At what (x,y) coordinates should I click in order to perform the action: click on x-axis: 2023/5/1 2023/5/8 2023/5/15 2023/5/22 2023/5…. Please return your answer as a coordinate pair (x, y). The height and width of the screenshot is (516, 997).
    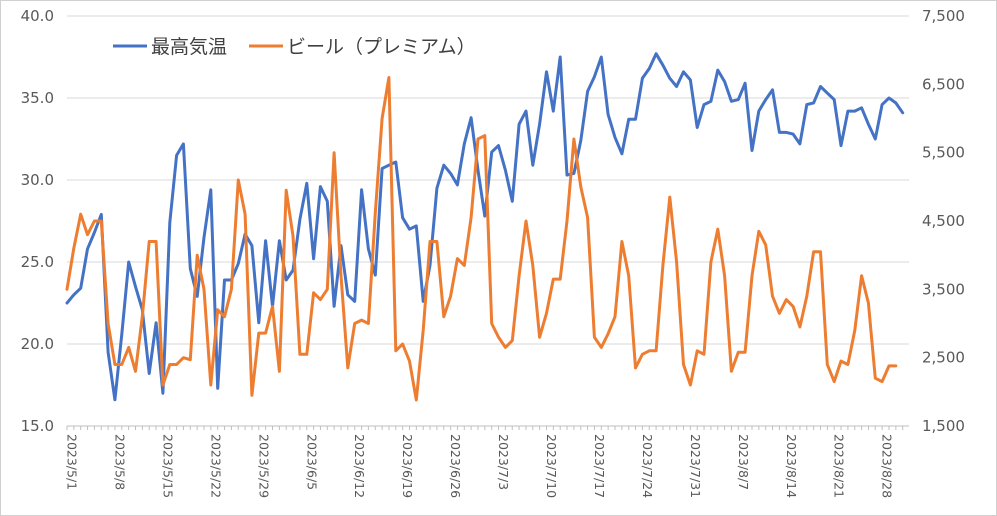
    Looking at the image, I should click on (487, 461).